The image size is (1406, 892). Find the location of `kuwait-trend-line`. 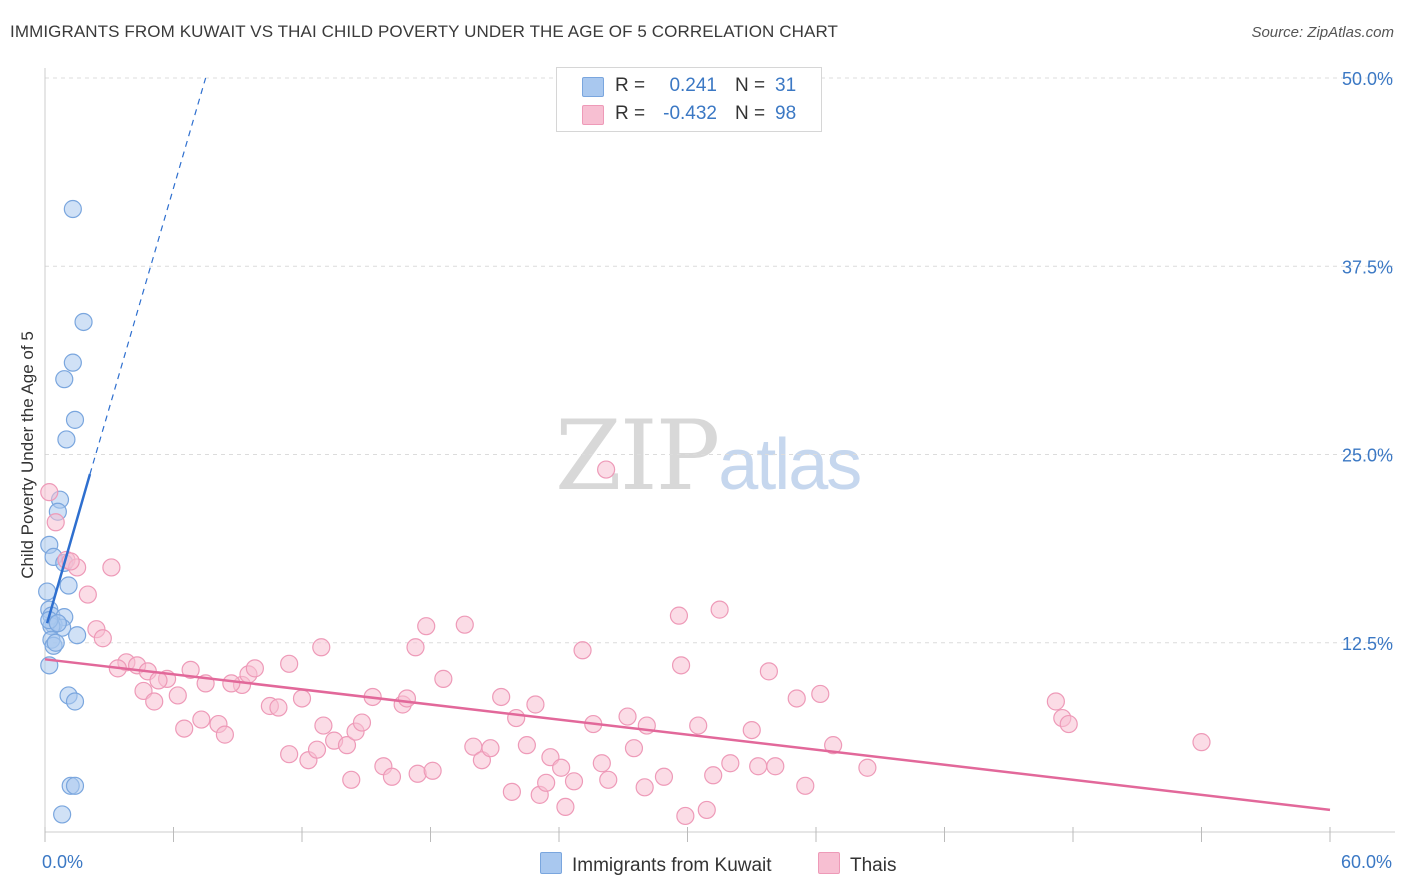

kuwait-trend-line is located at coordinates (68, 548).